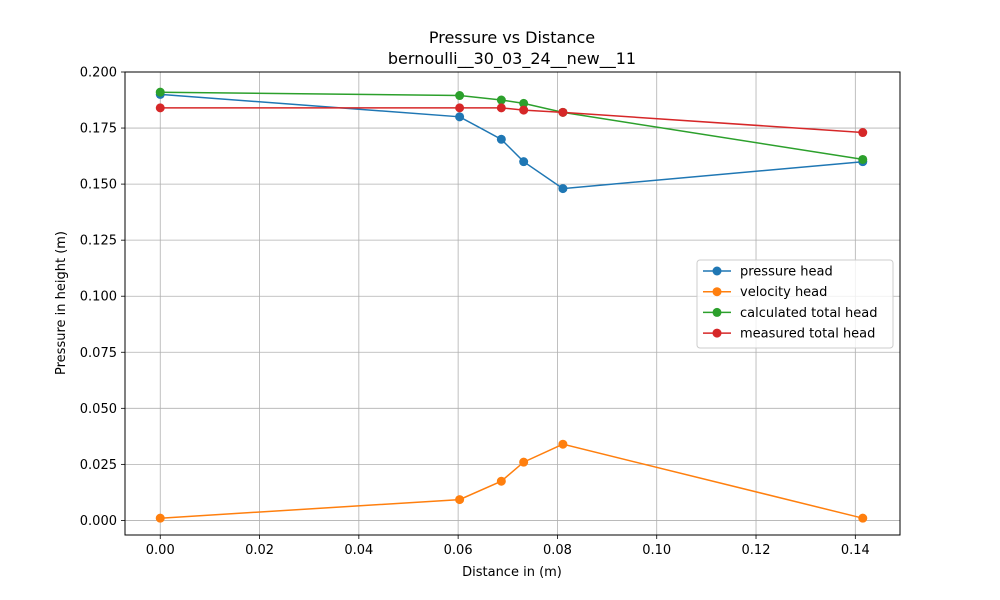  Describe the element at coordinates (98, 521) in the screenshot. I see `y-tick-label: 0.000` at that location.